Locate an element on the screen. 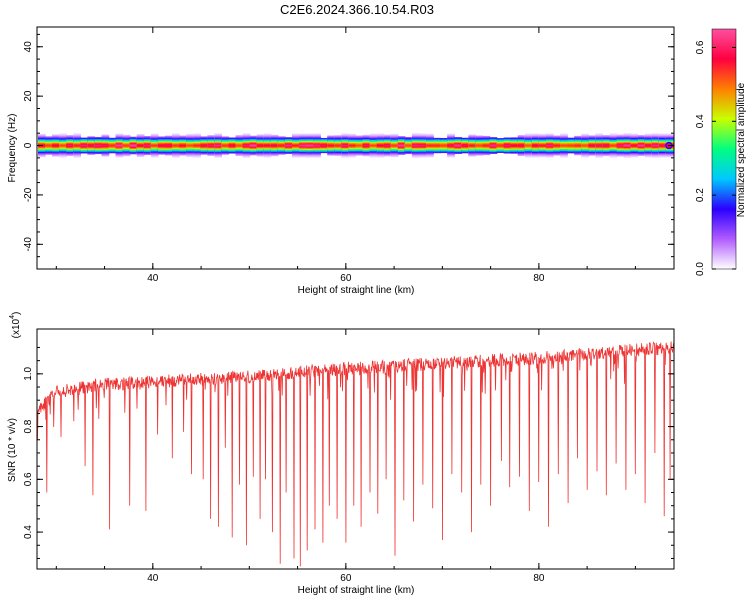 Image resolution: width=750 pixels, height=600 pixels. colorbar-tick-label: 0.6 is located at coordinates (700, 47).